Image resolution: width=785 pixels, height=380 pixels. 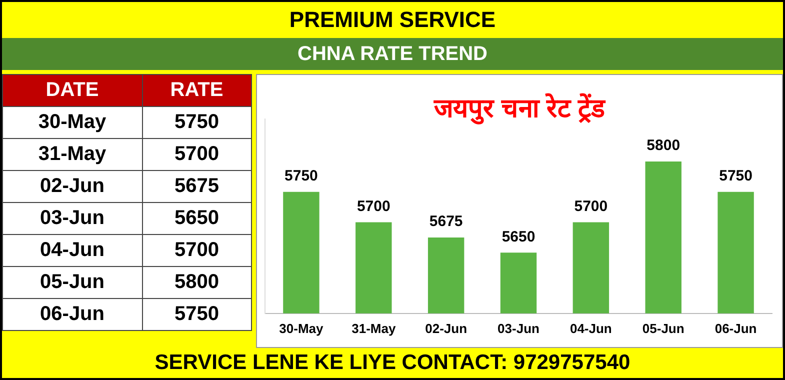 I want to click on text: 5800, so click(x=197, y=282).